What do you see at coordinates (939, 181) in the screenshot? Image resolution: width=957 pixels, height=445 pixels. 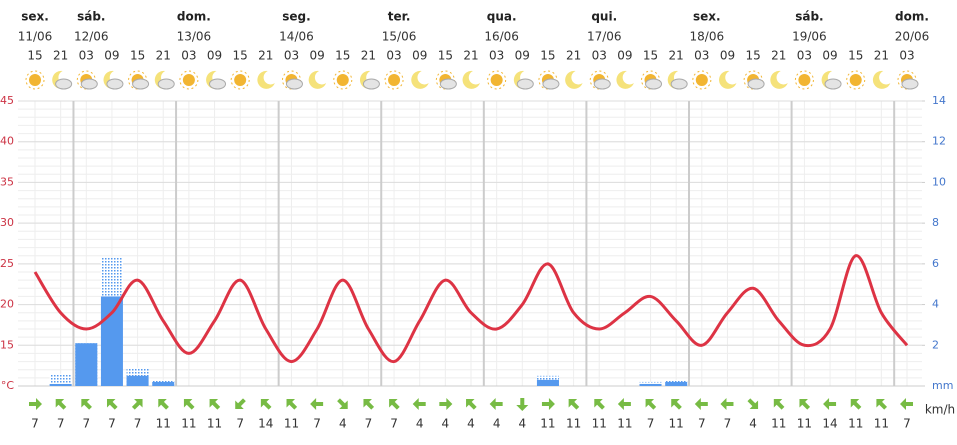 I see `y2-tick-label: 10` at bounding box center [939, 181].